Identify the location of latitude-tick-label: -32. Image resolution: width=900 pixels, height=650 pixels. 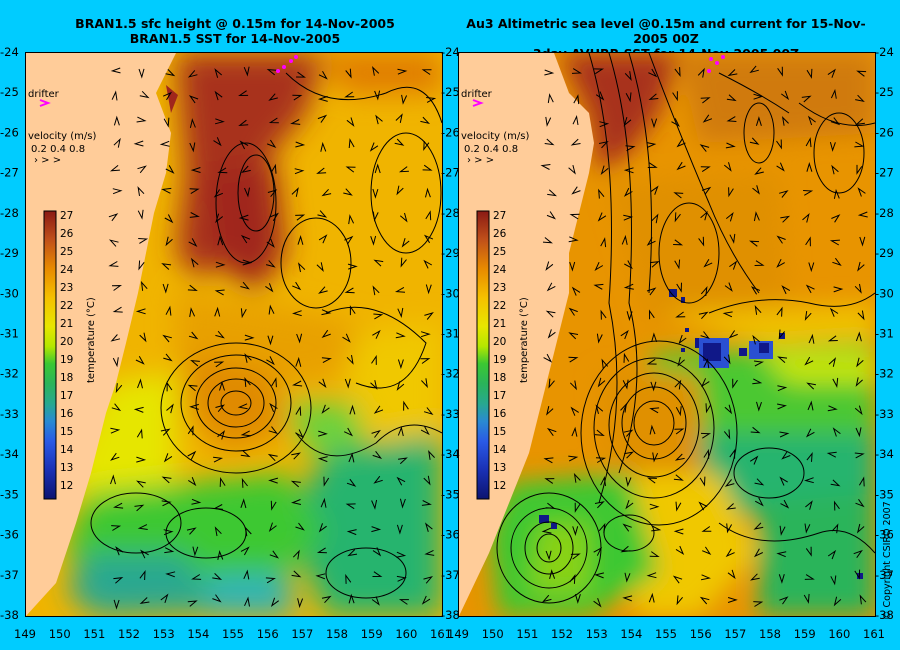
(884, 374).